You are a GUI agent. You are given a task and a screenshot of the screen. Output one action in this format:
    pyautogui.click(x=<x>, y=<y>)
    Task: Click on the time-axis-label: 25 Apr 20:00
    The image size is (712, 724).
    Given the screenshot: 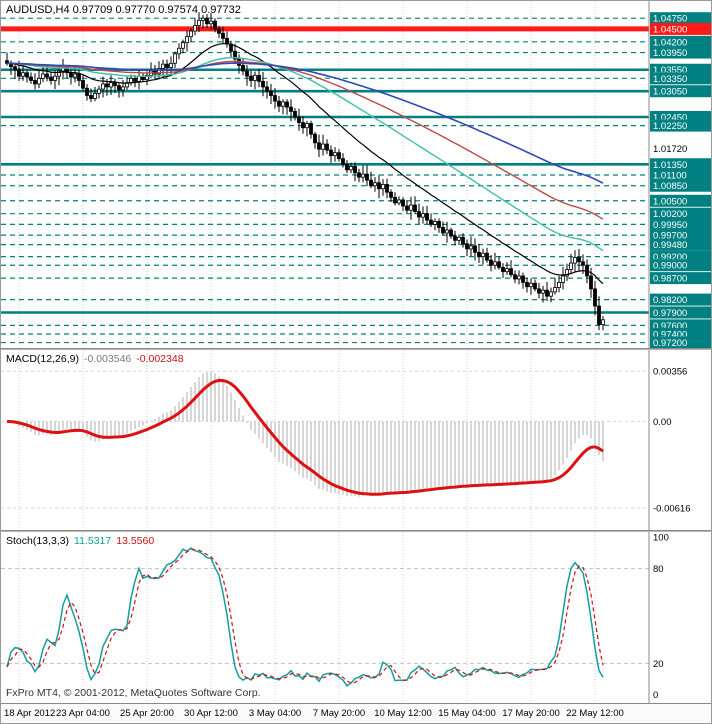 What is the action you would take?
    pyautogui.click(x=147, y=713)
    